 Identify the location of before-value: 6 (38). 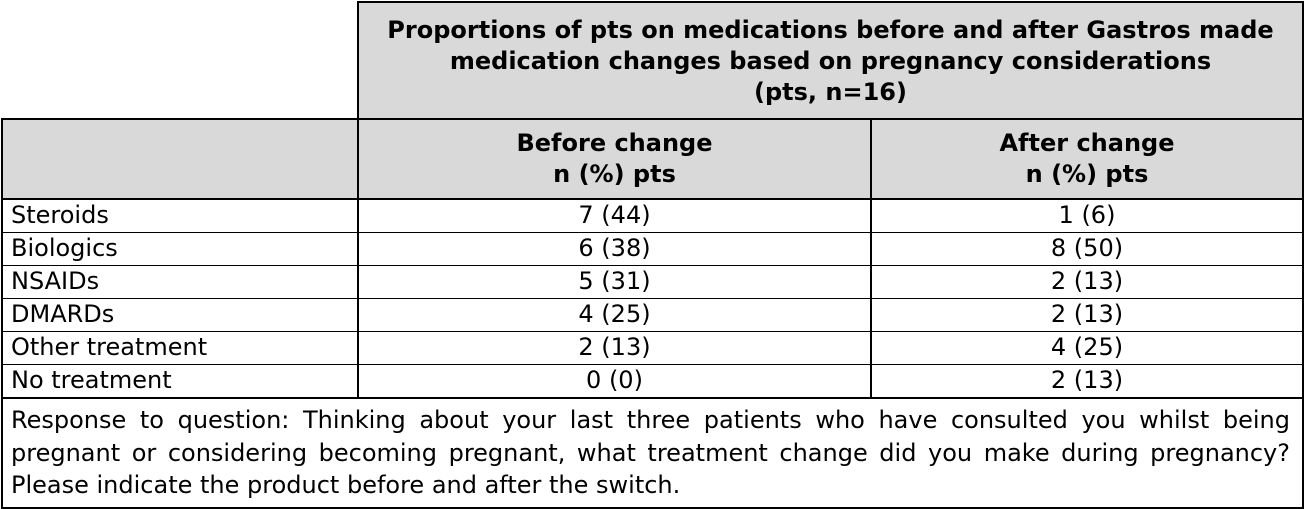
(614, 249).